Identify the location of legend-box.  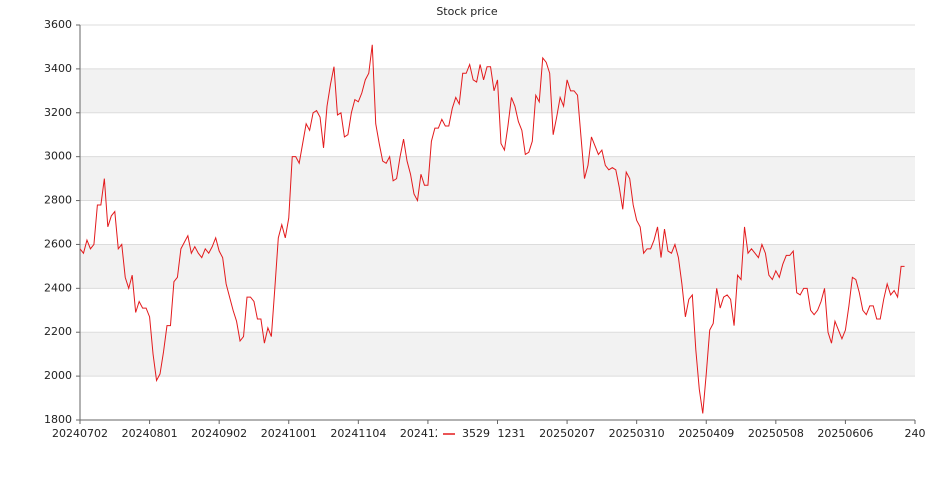
(467, 434).